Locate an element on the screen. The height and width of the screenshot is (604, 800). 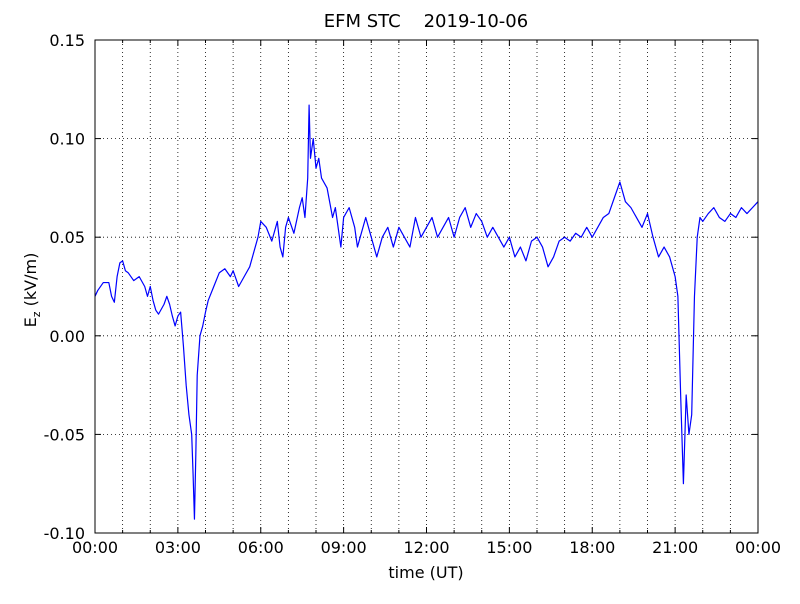
x-tick-label: 09:00 is located at coordinates (344, 547).